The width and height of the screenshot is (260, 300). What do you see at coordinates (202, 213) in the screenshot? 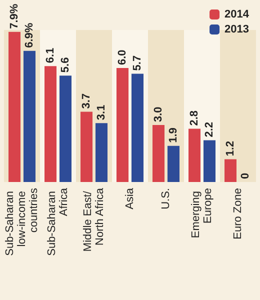
I see `x-tick-label: Emerging Europe` at bounding box center [202, 213].